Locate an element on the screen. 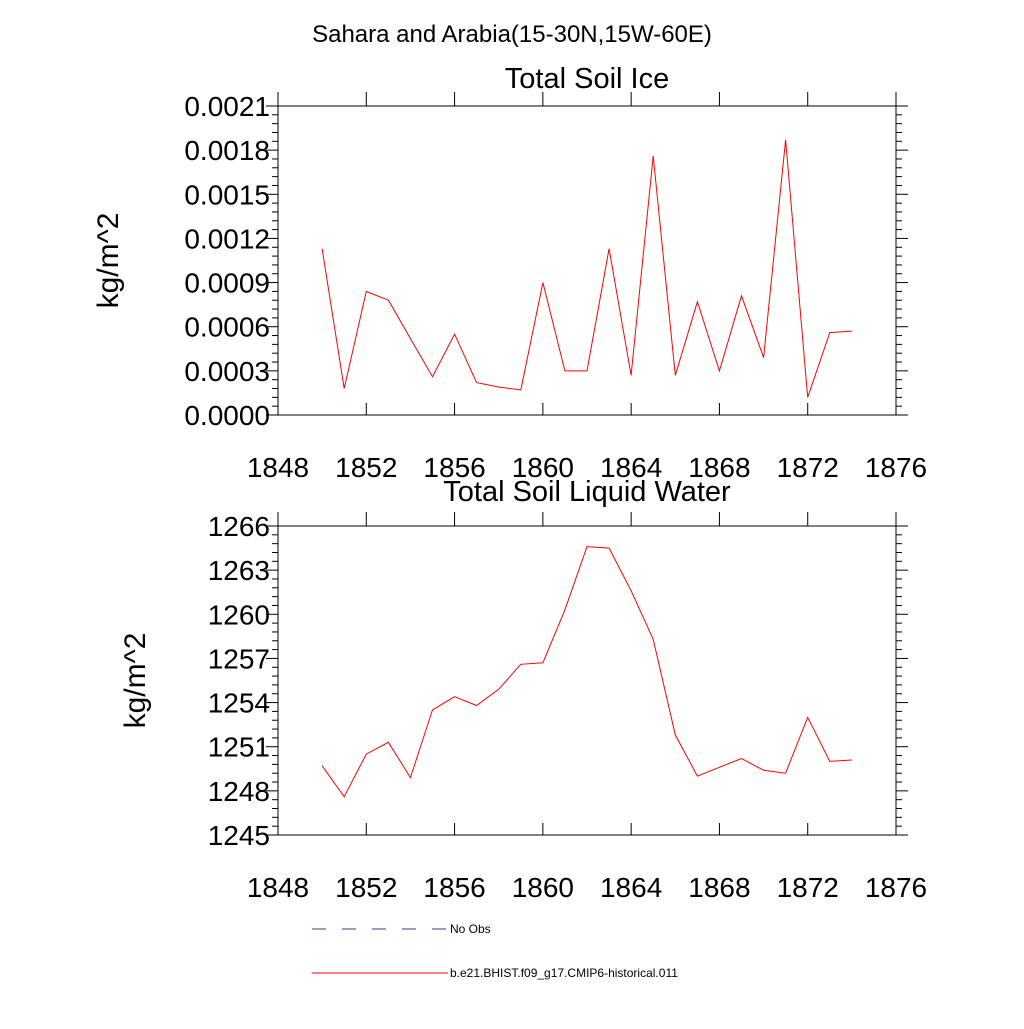 This screenshot has height=1029, width=1024. y-tick-label: 1263 is located at coordinates (239, 570).